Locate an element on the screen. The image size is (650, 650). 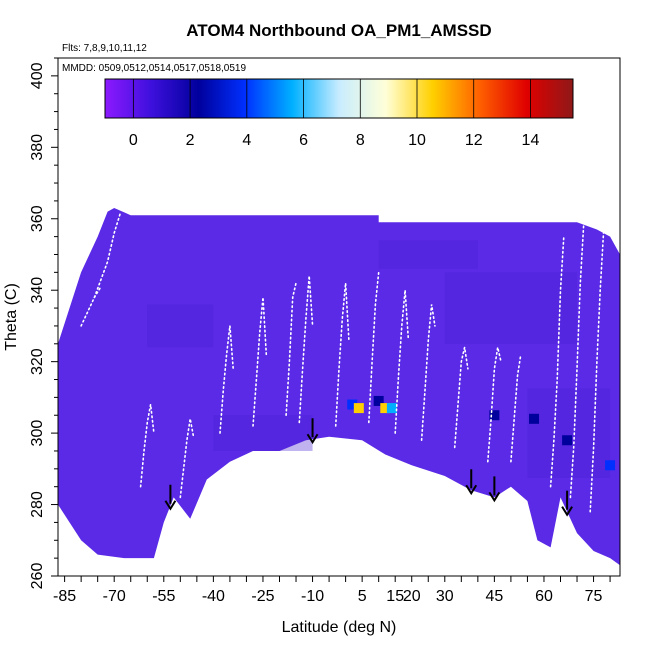
y-axis-label: Theta (C) is located at coordinates (11, 317).